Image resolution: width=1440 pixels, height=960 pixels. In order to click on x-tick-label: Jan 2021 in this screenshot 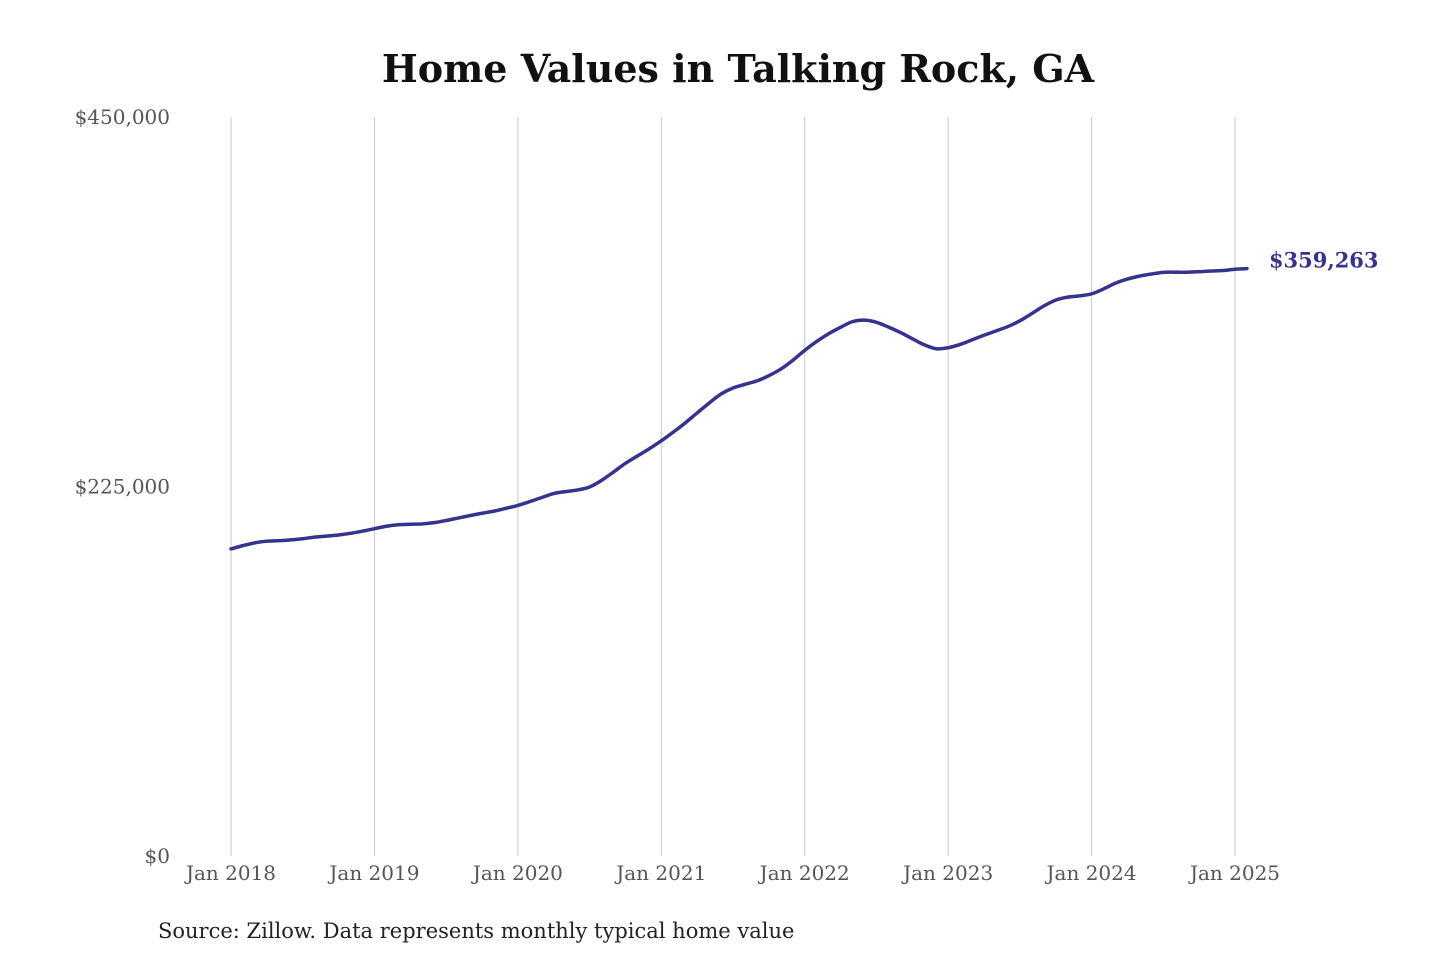, I will do `click(660, 873)`.